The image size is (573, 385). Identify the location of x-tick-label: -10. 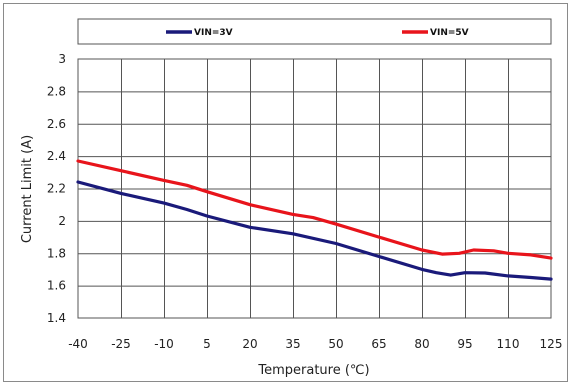
(164, 344).